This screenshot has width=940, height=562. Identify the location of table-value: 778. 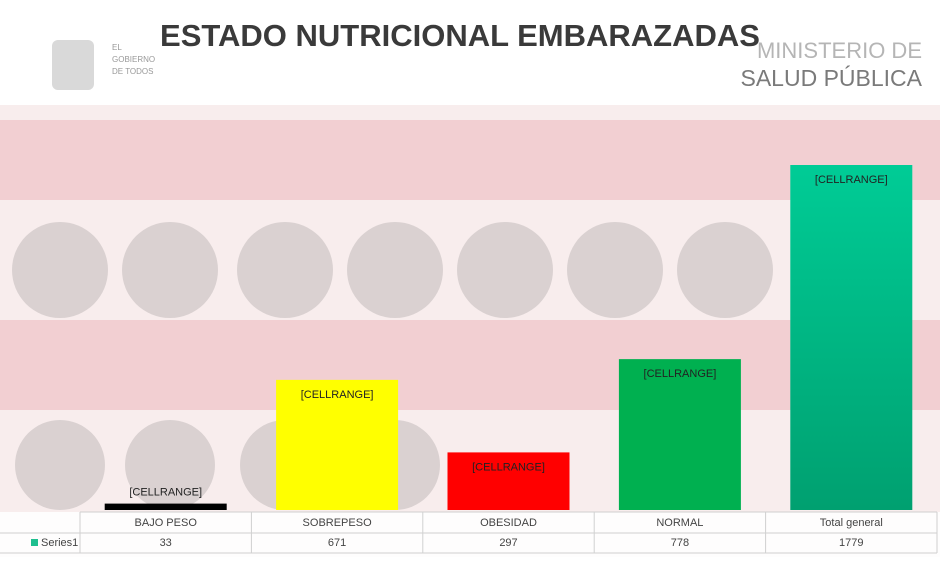
(680, 543).